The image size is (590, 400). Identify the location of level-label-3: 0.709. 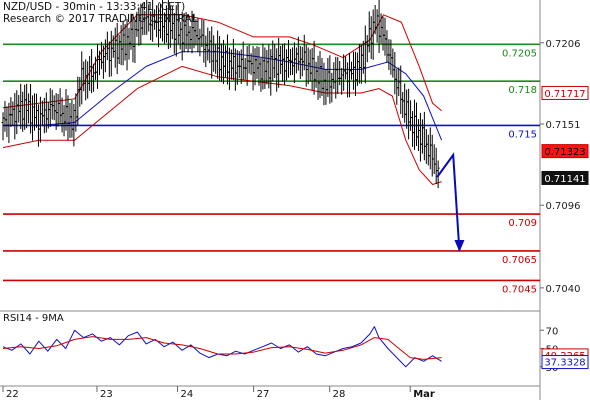
(522, 223).